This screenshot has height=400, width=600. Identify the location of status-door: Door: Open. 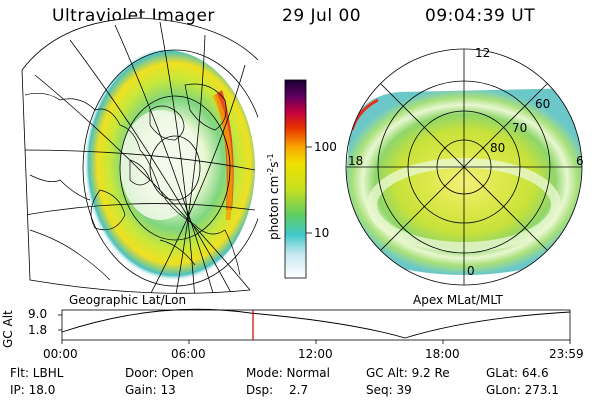
(159, 373).